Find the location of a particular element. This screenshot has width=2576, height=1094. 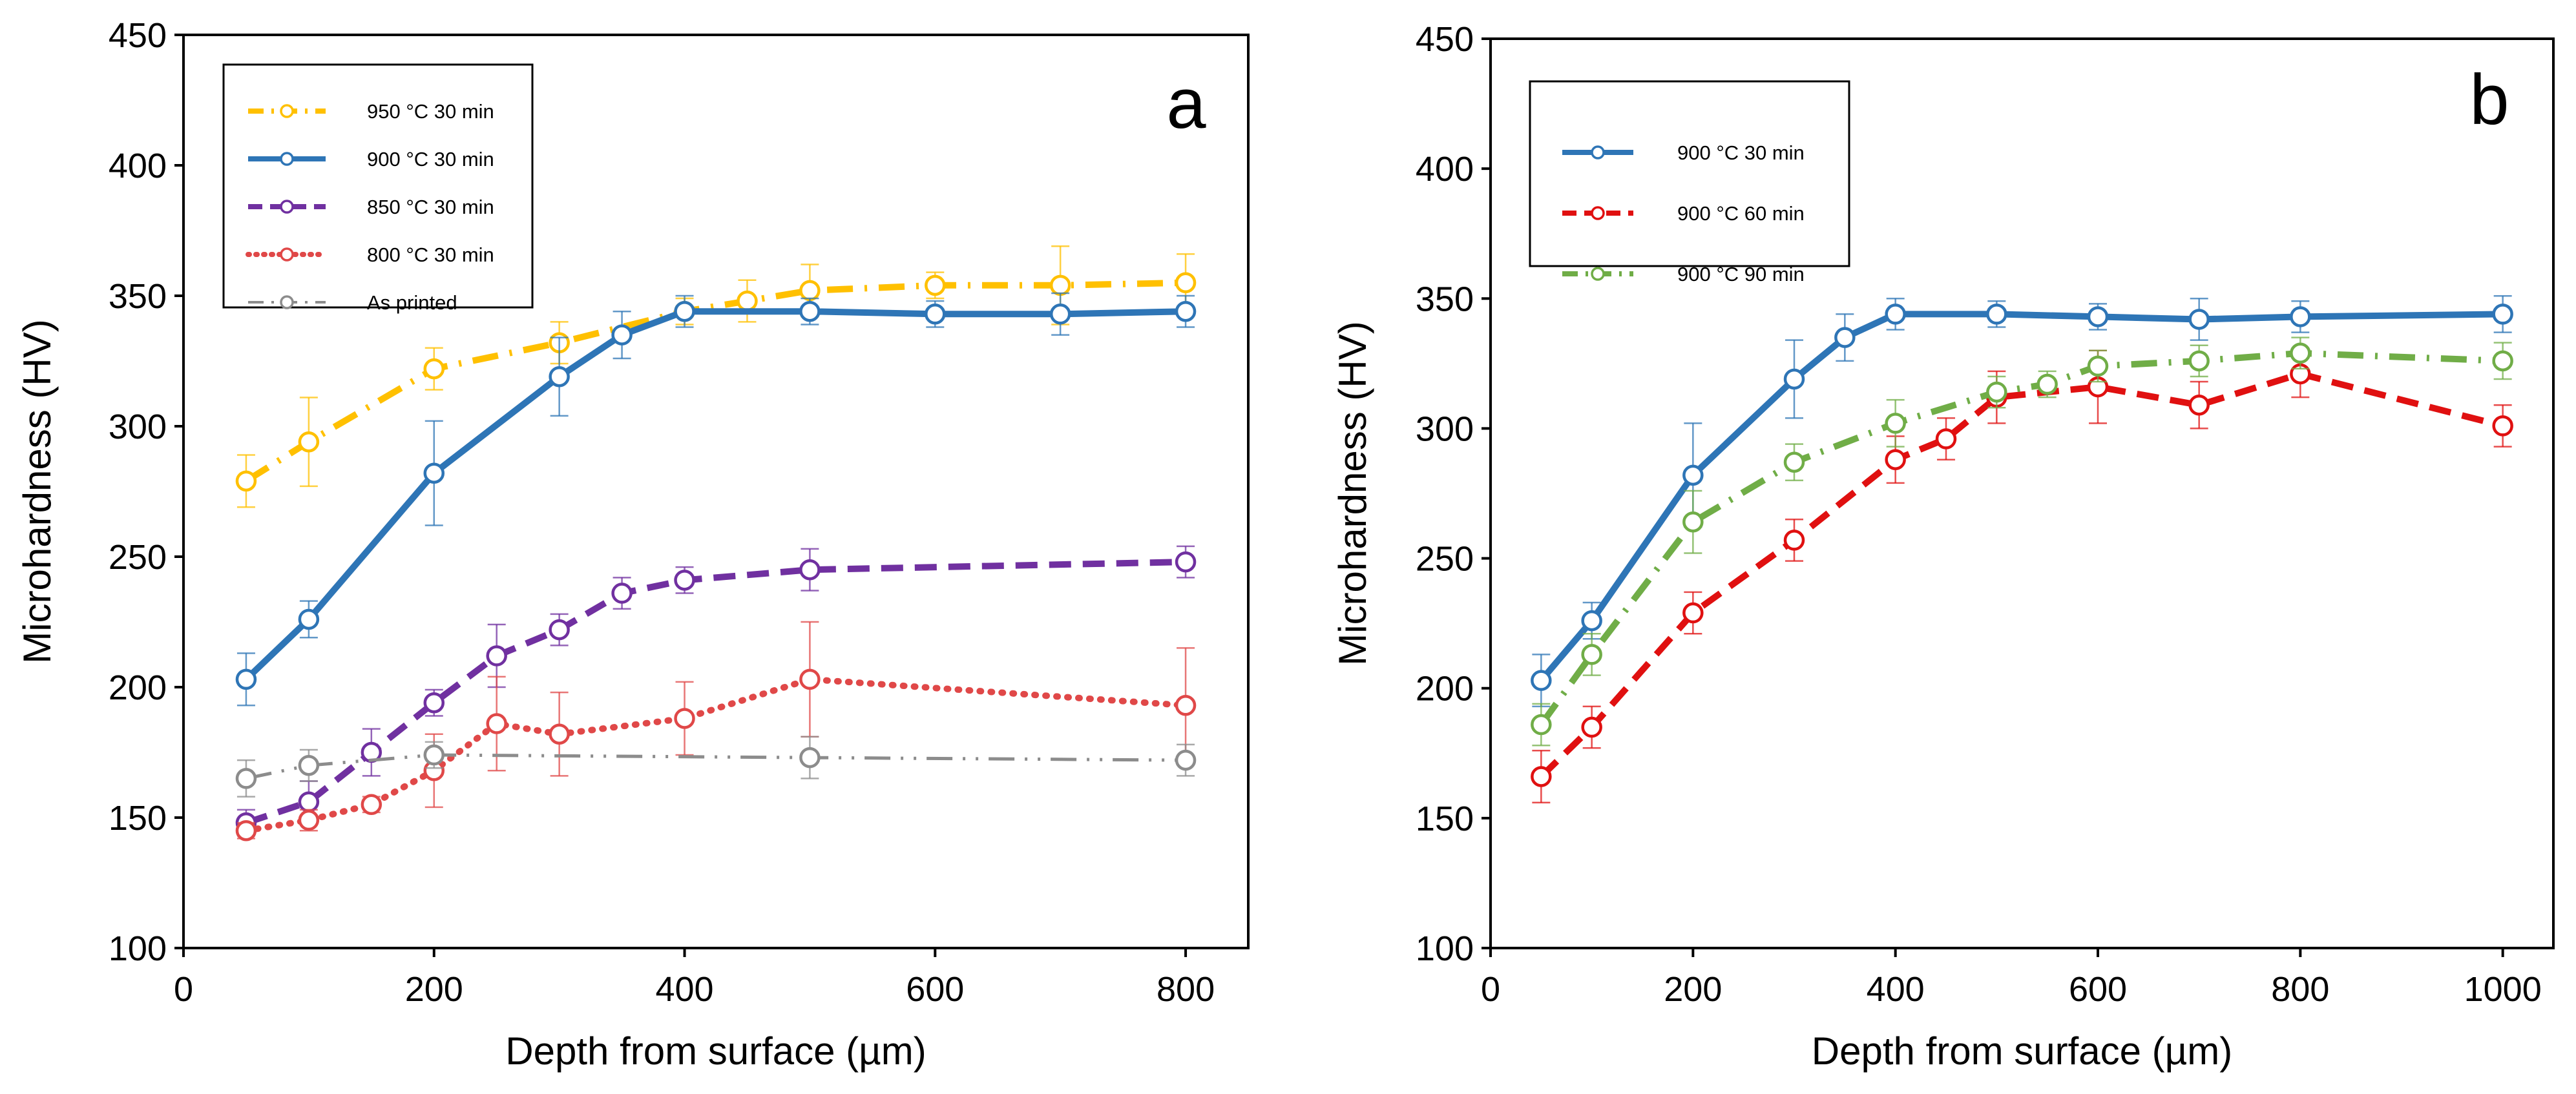

panel-b-legend-label: 900 °C 30 min is located at coordinates (1741, 152).